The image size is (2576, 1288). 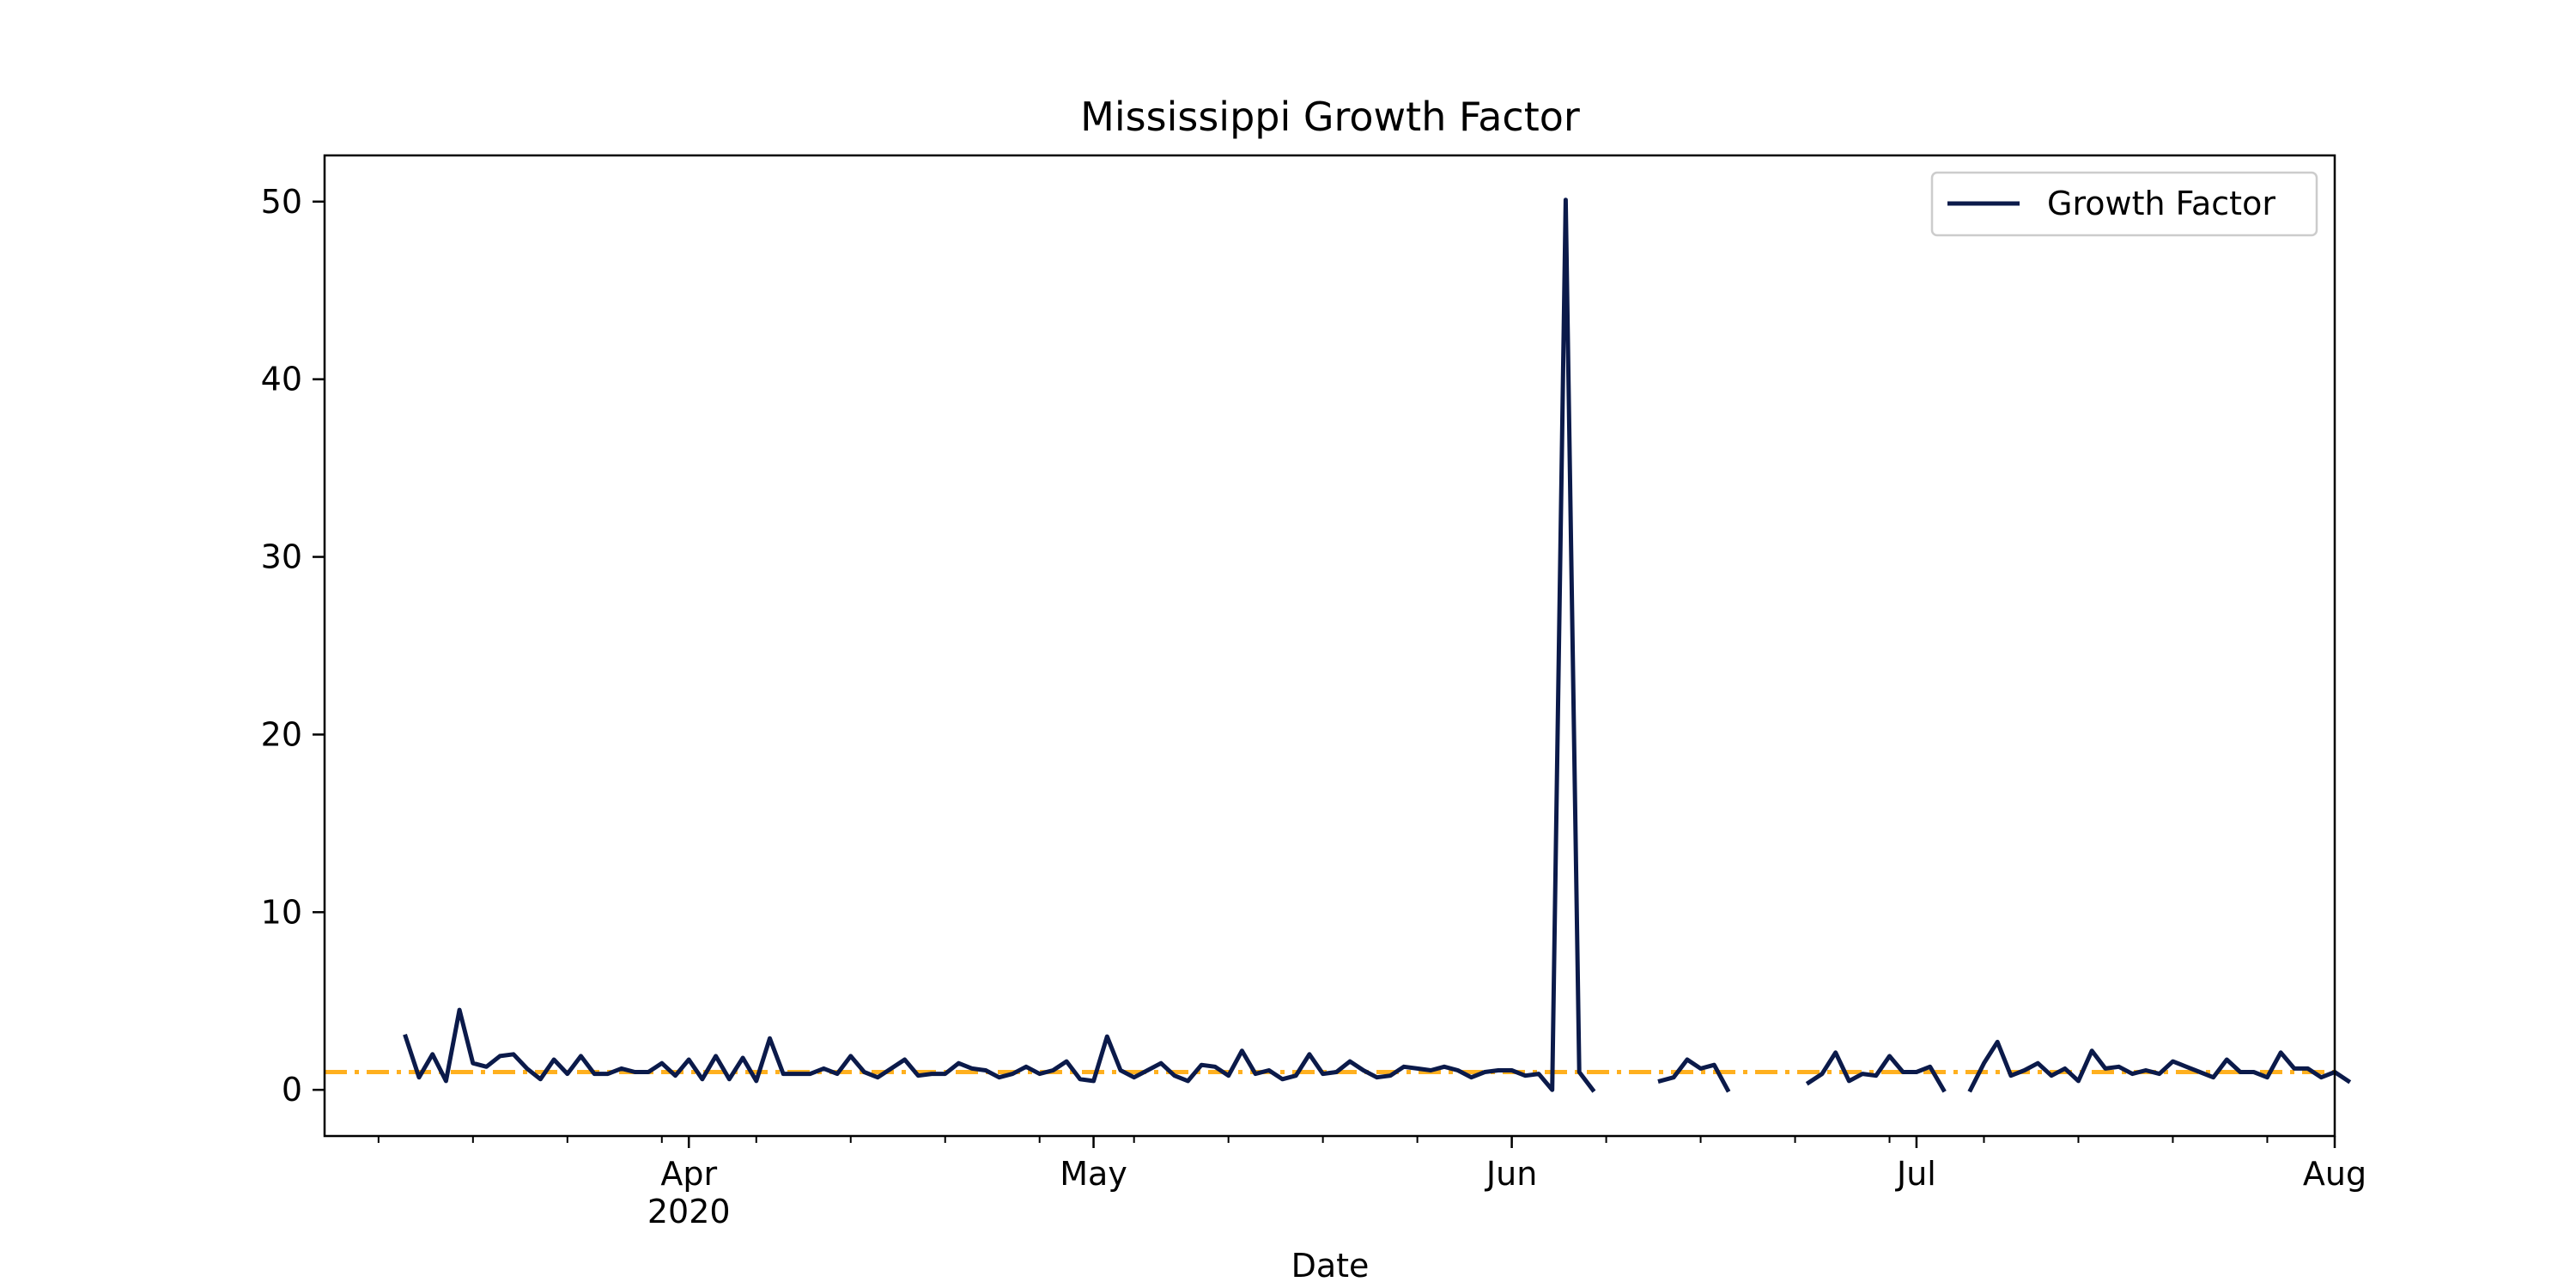 What do you see at coordinates (292, 1090) in the screenshot?
I see `y-tick-label: 0` at bounding box center [292, 1090].